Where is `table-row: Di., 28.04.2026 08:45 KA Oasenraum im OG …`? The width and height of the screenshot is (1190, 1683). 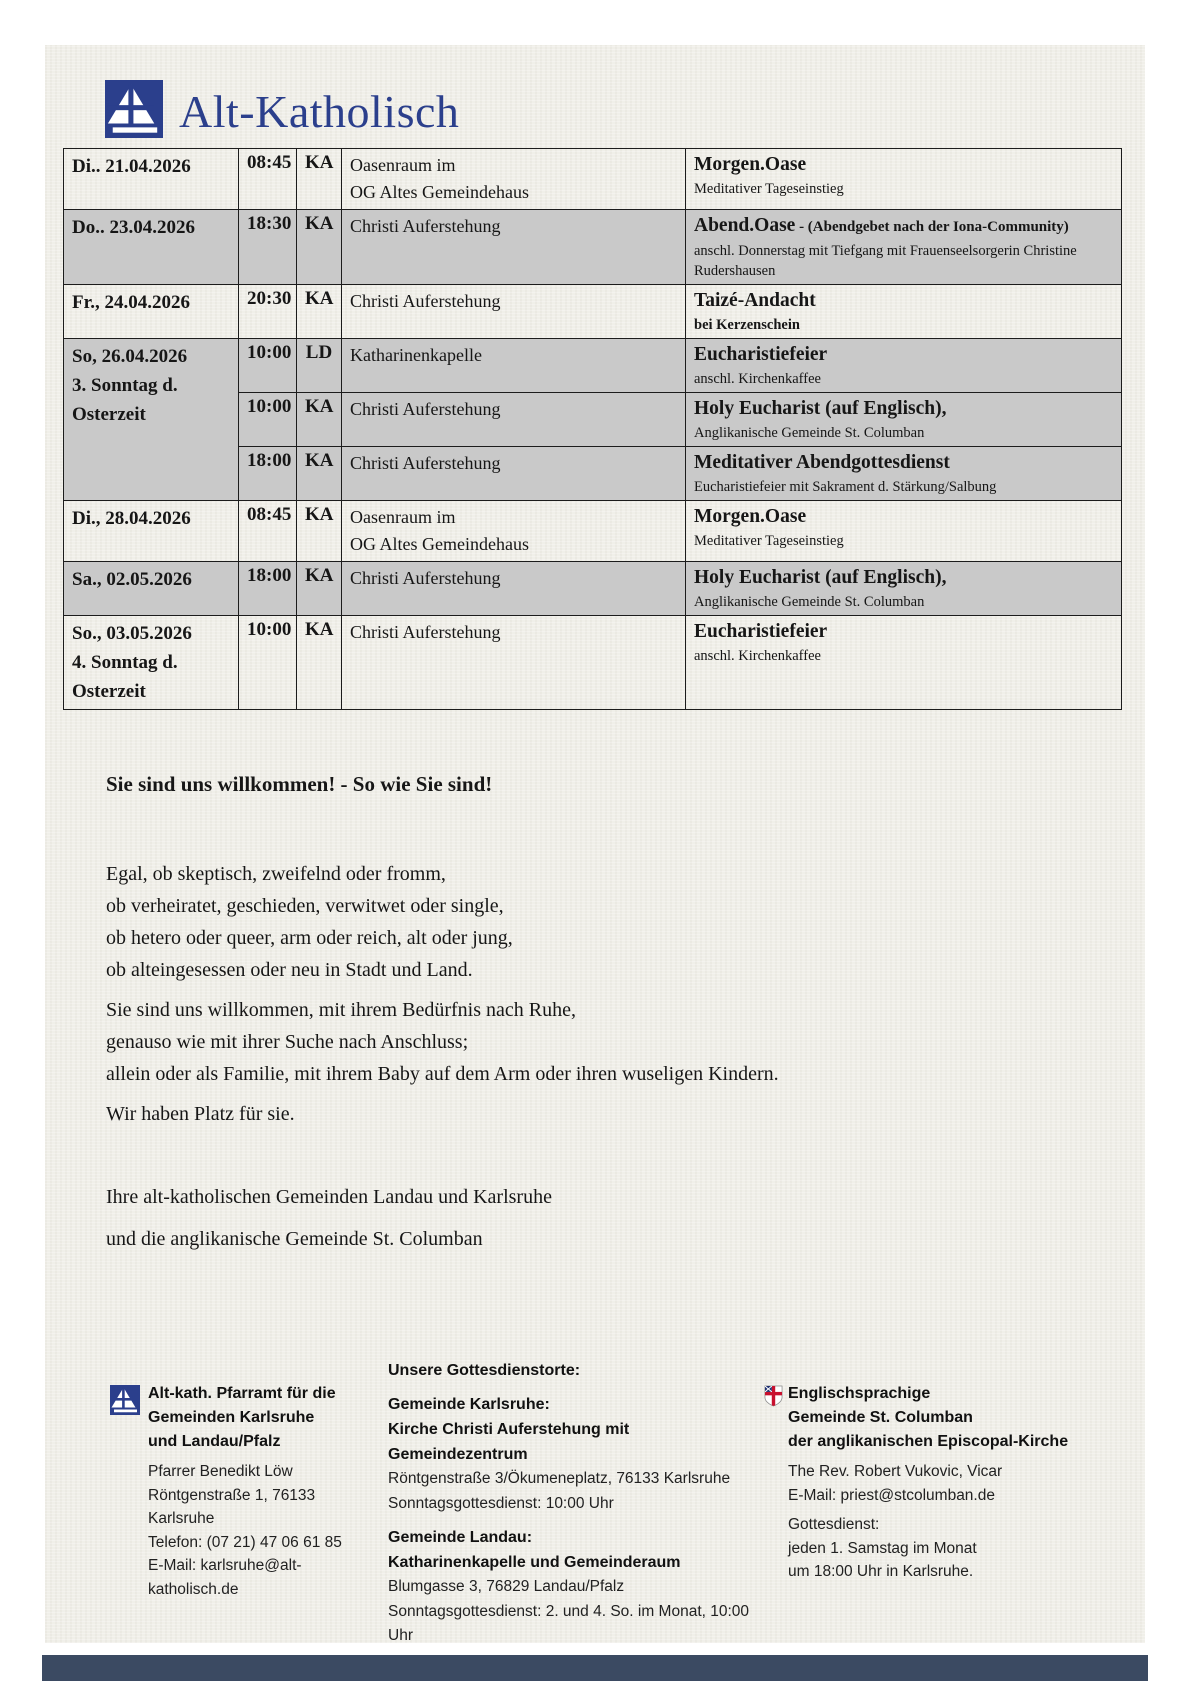
table-row: Di., 28.04.2026 08:45 KA Oasenraum im OG … is located at coordinates (592, 531).